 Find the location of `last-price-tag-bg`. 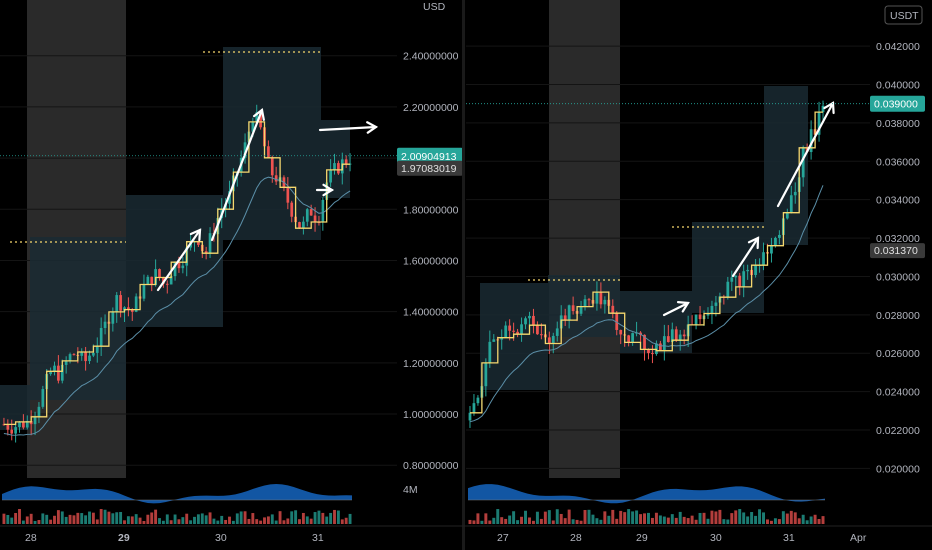

last-price-tag-bg is located at coordinates (430, 155).